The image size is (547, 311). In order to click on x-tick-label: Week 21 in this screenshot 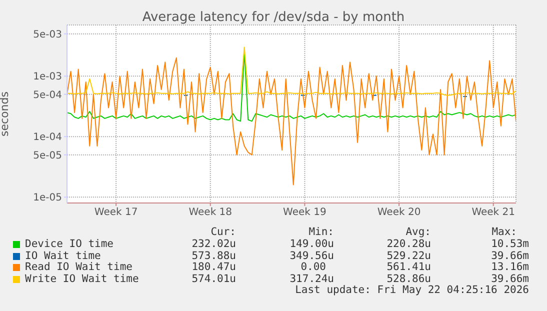, I will do `click(494, 212)`.